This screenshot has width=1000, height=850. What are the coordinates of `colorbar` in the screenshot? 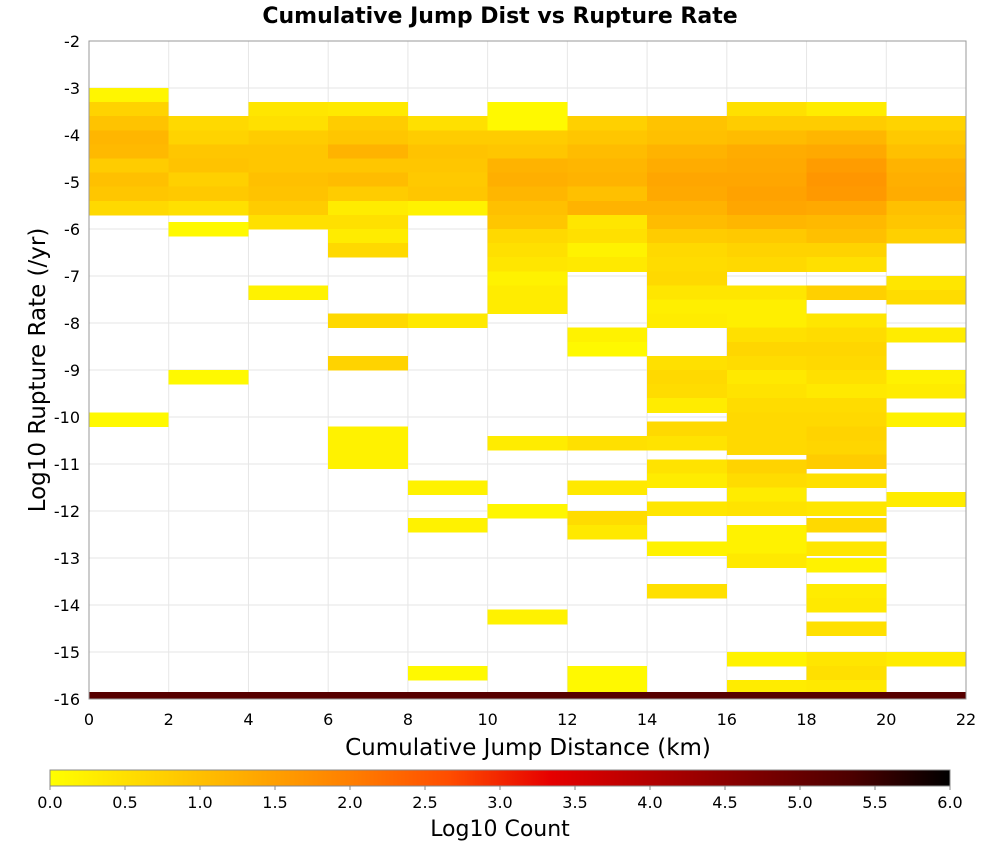 It's located at (500, 778).